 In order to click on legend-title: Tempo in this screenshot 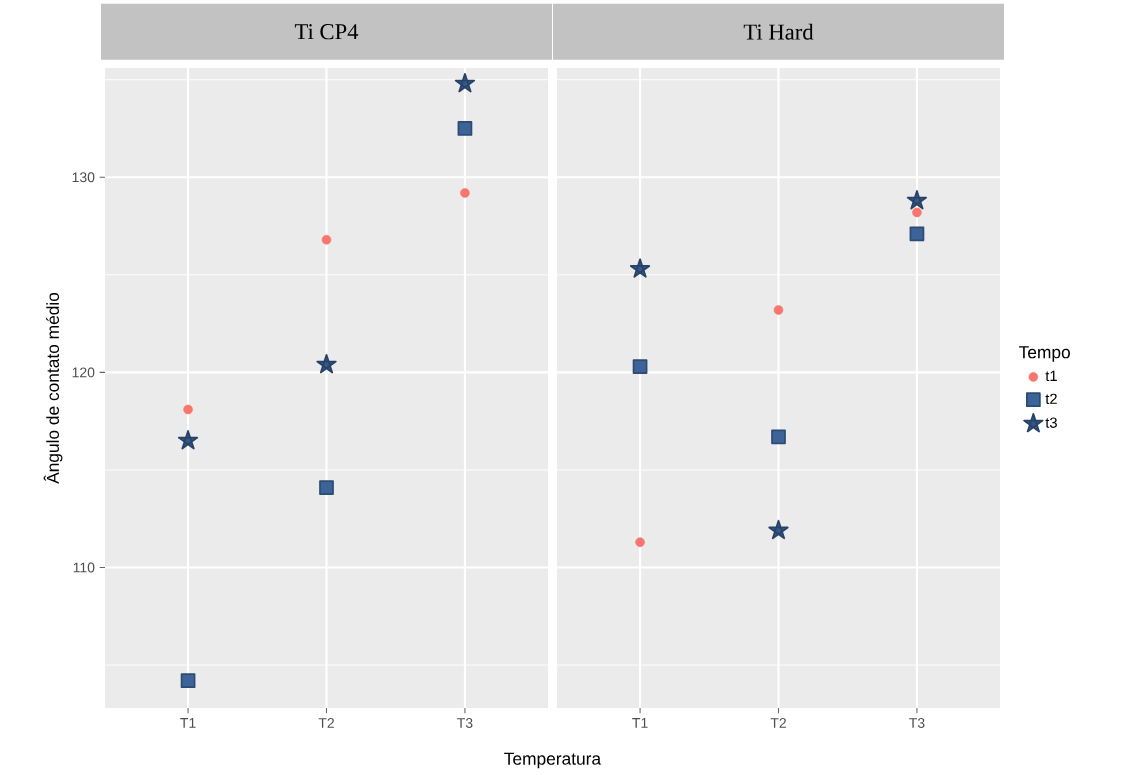, I will do `click(1044, 354)`.